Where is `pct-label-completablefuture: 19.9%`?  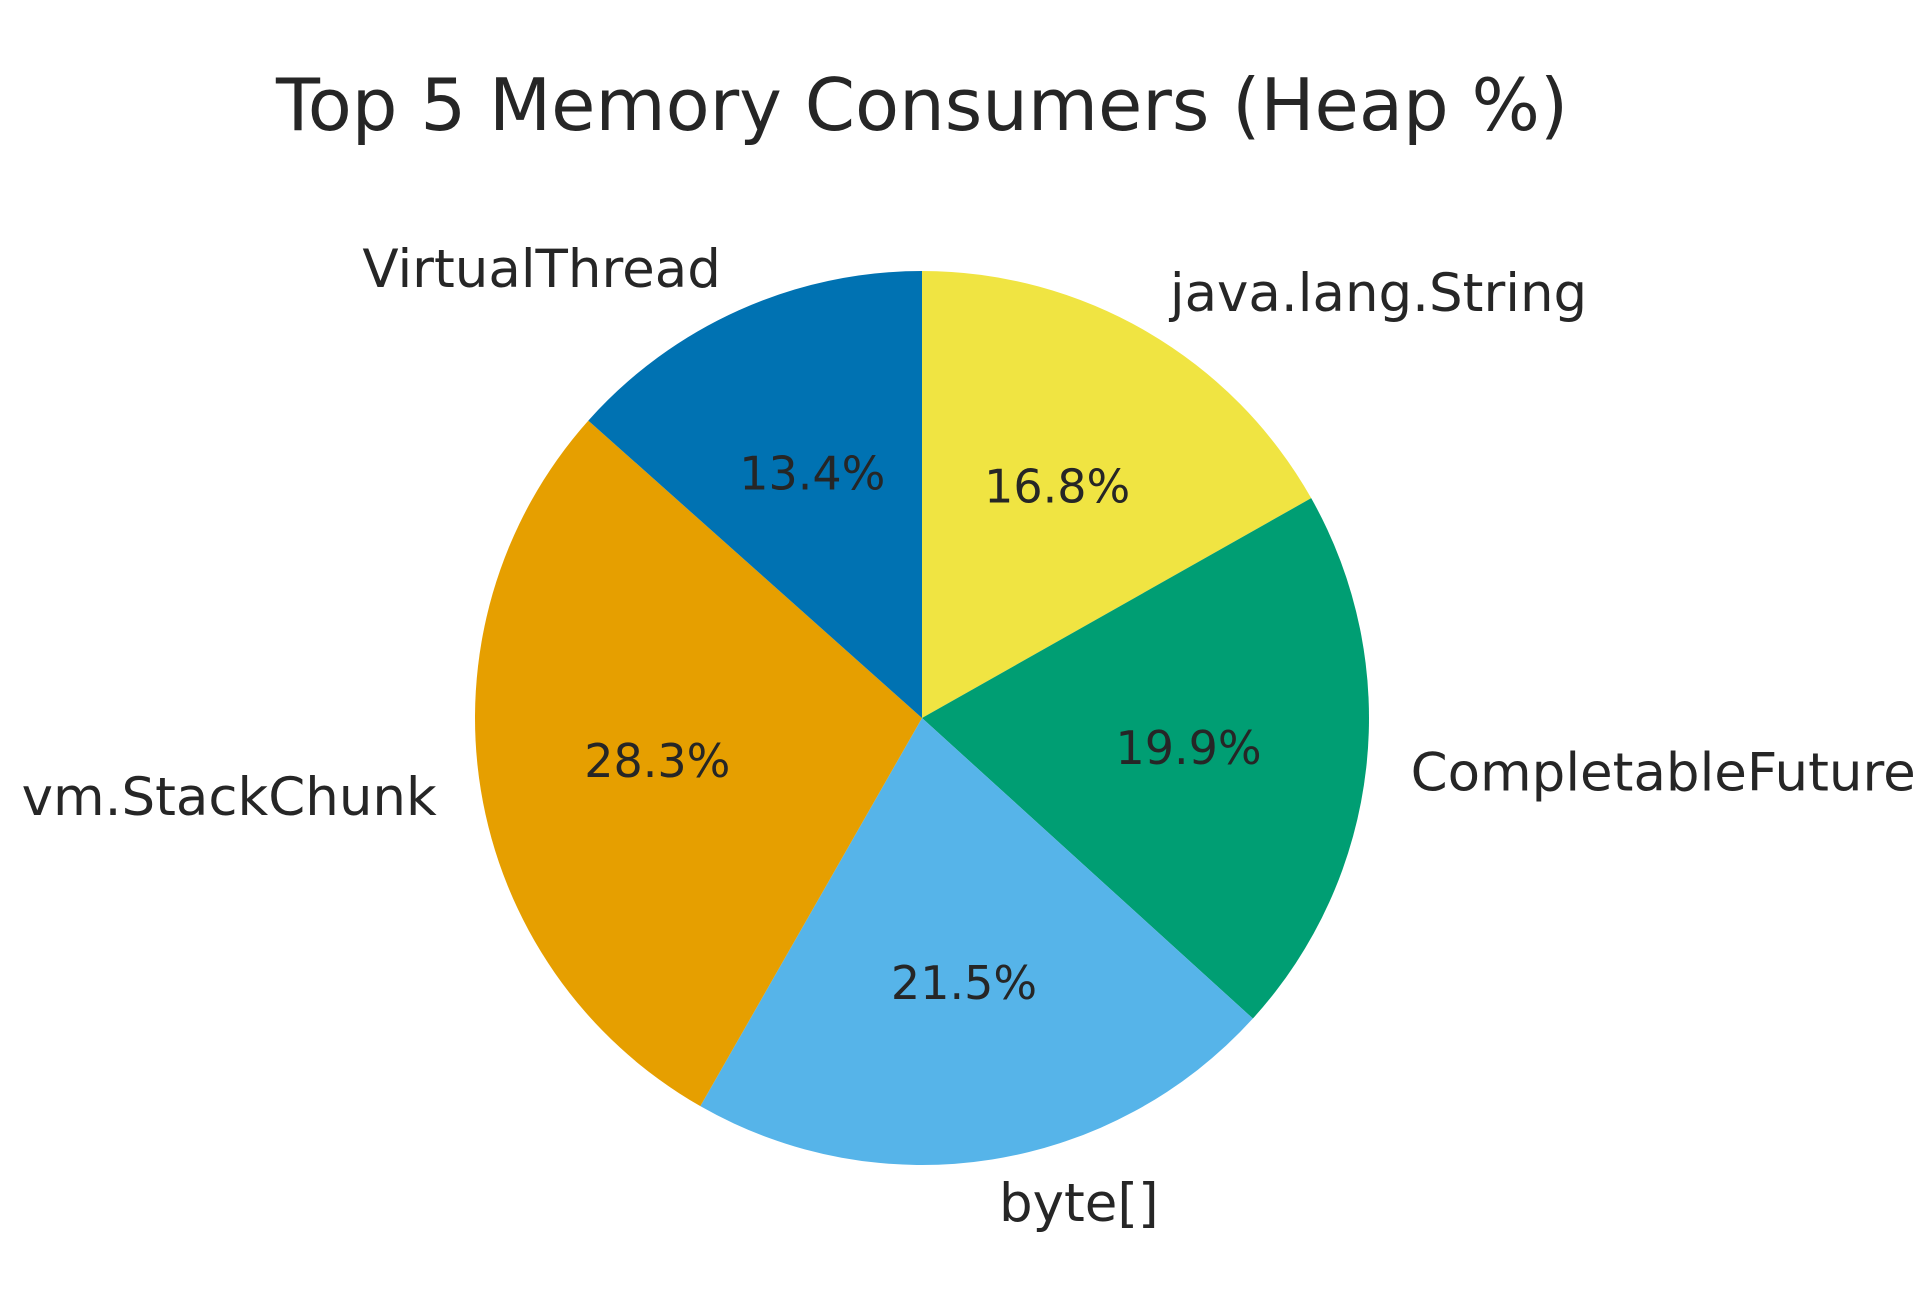 pct-label-completablefuture: 19.9% is located at coordinates (1188, 748).